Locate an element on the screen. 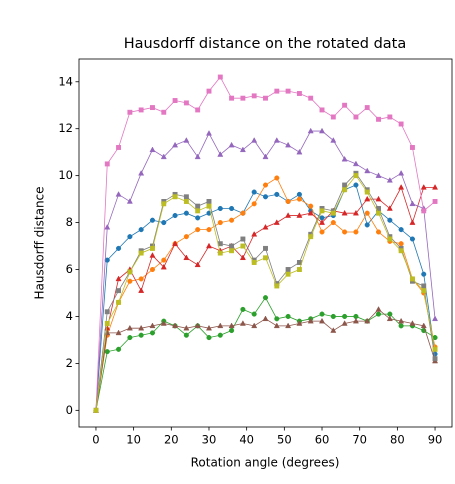 The width and height of the screenshot is (455, 484). y-tick-label: 0 is located at coordinates (69, 410).